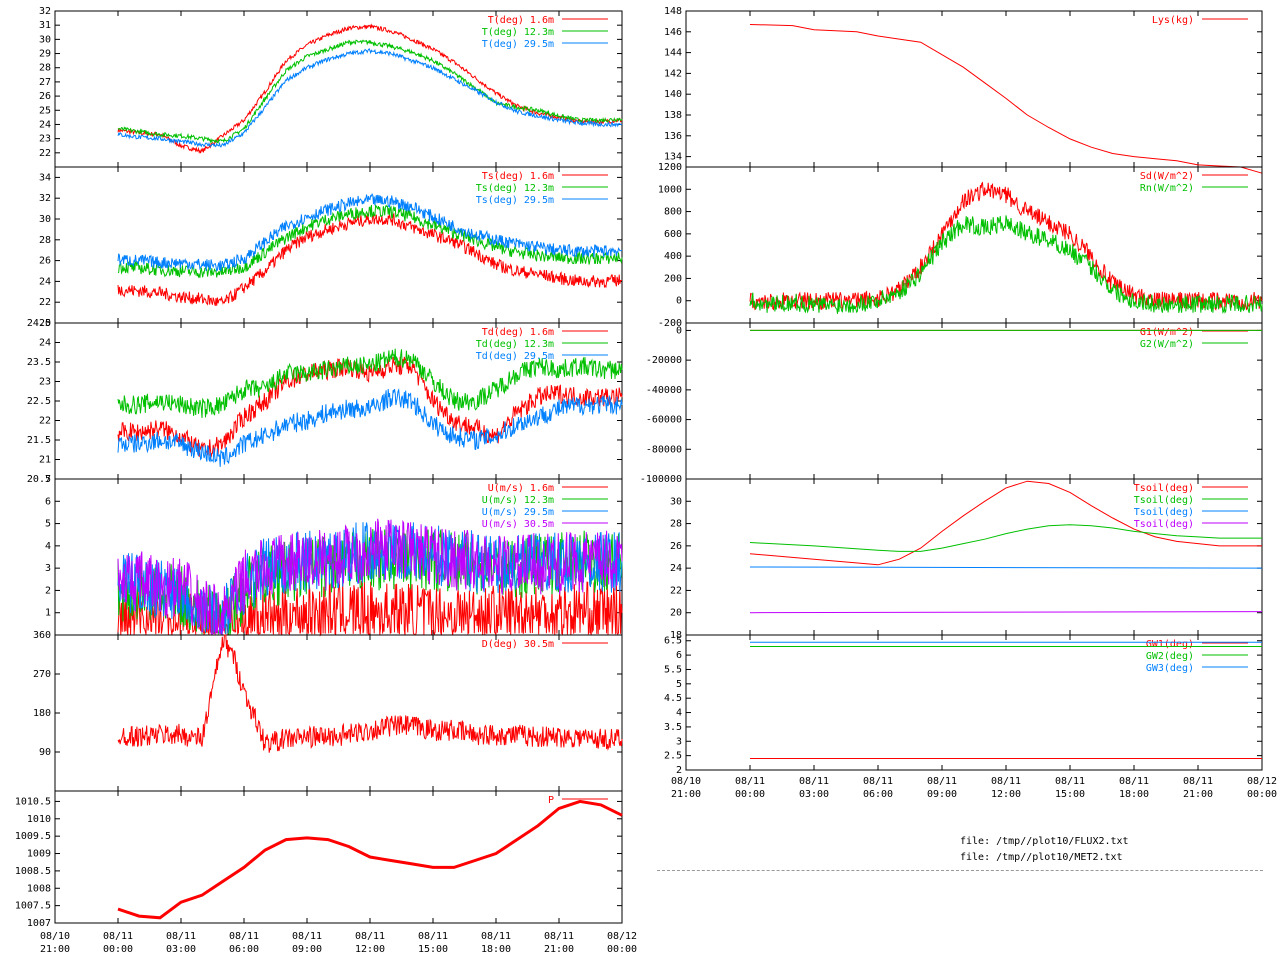  Describe the element at coordinates (1164, 512) in the screenshot. I see `legend-label-Tsoil-2: Tsoil(deg)` at that location.